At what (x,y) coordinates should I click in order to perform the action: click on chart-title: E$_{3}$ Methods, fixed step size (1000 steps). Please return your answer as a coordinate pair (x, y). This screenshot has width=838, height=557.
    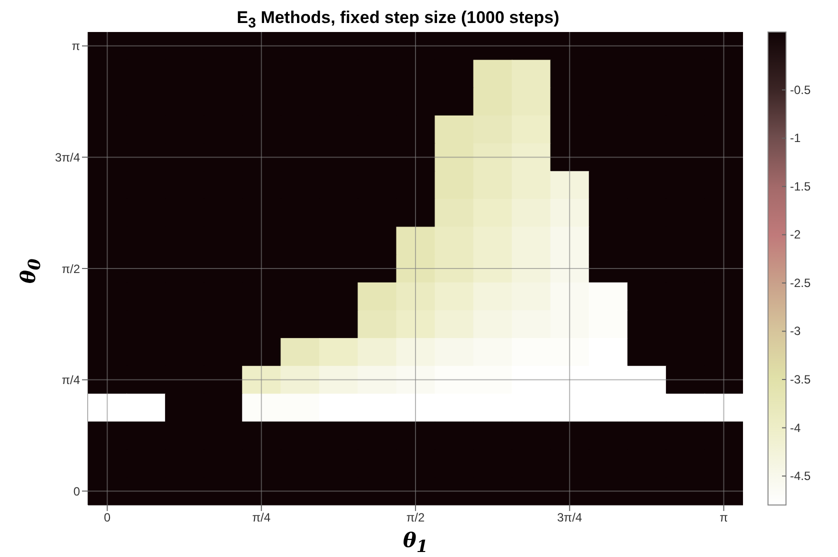
    Looking at the image, I should click on (398, 20).